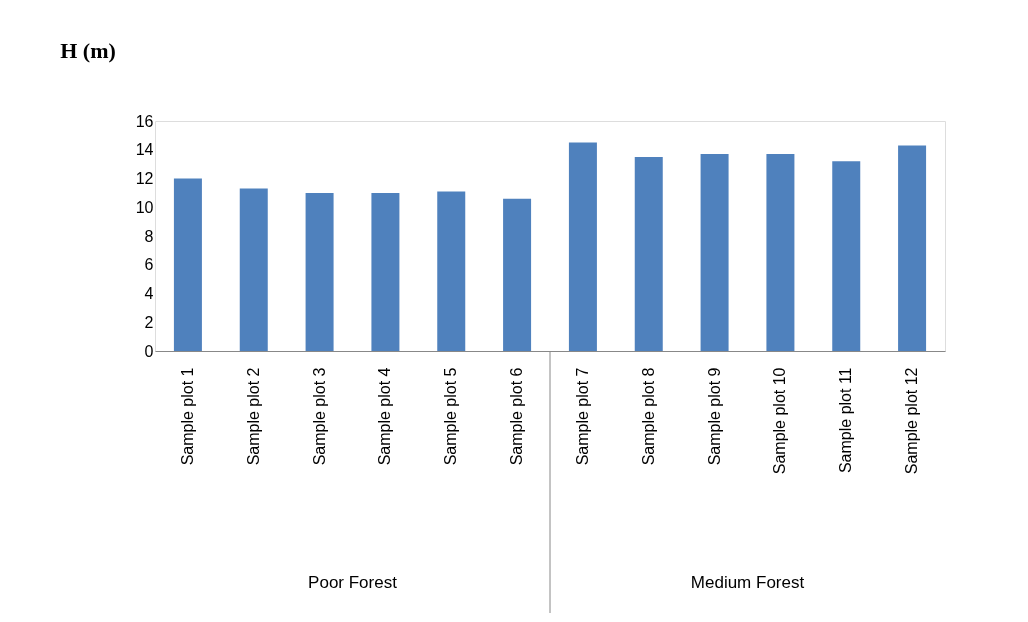 The height and width of the screenshot is (622, 1028). I want to click on x-tick-label: Sample plot 7, so click(582, 416).